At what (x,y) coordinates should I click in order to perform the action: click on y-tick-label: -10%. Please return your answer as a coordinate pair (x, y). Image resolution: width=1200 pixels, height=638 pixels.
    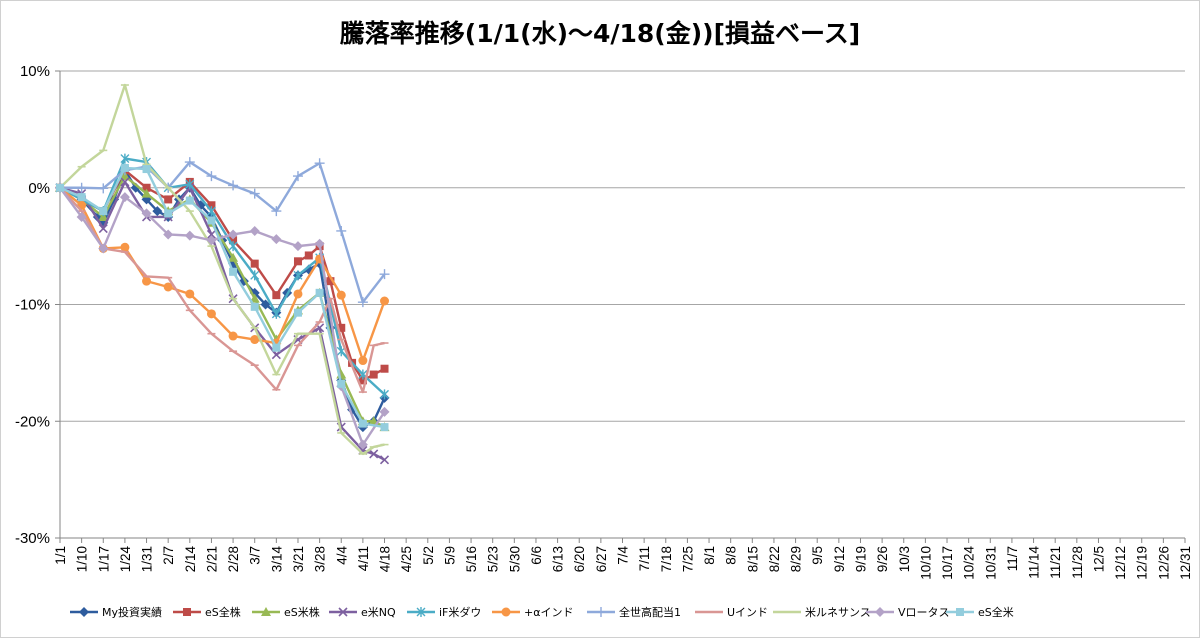
    Looking at the image, I should click on (32, 305).